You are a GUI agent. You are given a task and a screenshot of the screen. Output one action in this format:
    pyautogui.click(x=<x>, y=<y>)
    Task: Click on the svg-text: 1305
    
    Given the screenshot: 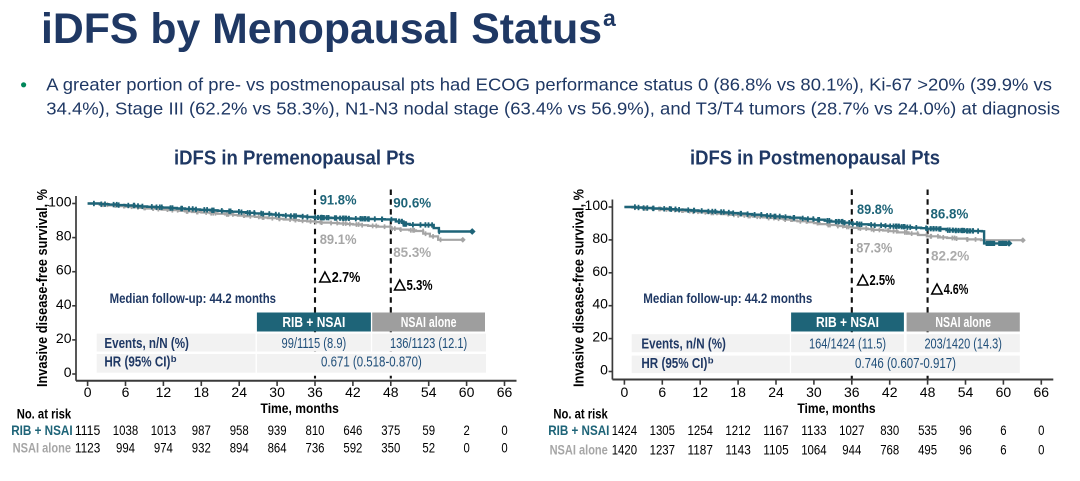 What is the action you would take?
    pyautogui.click(x=663, y=430)
    